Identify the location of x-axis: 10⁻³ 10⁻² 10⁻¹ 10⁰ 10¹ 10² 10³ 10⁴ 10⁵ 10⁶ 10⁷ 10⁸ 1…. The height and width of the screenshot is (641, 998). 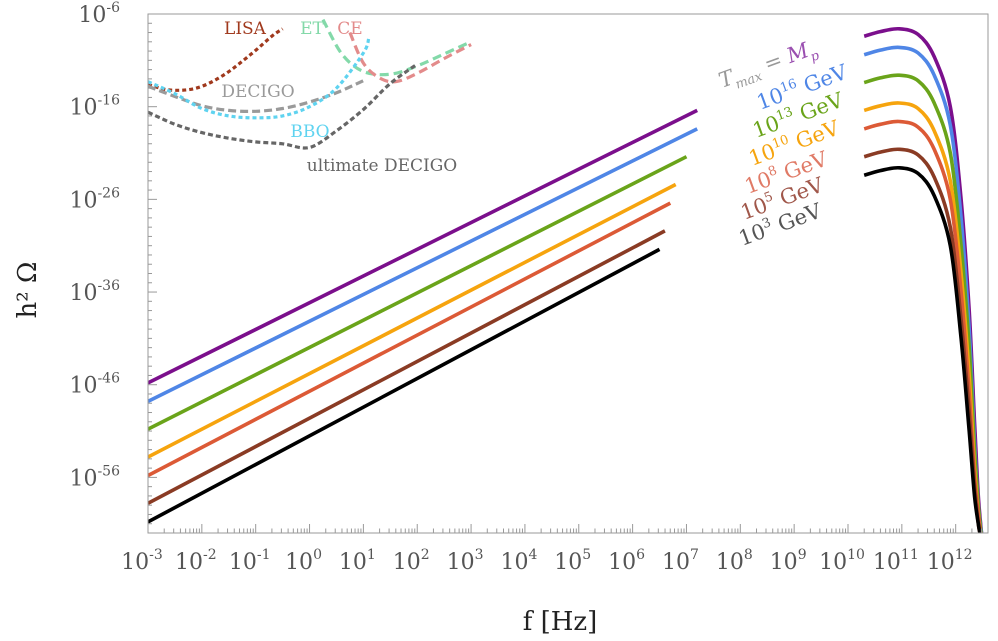
(546, 561).